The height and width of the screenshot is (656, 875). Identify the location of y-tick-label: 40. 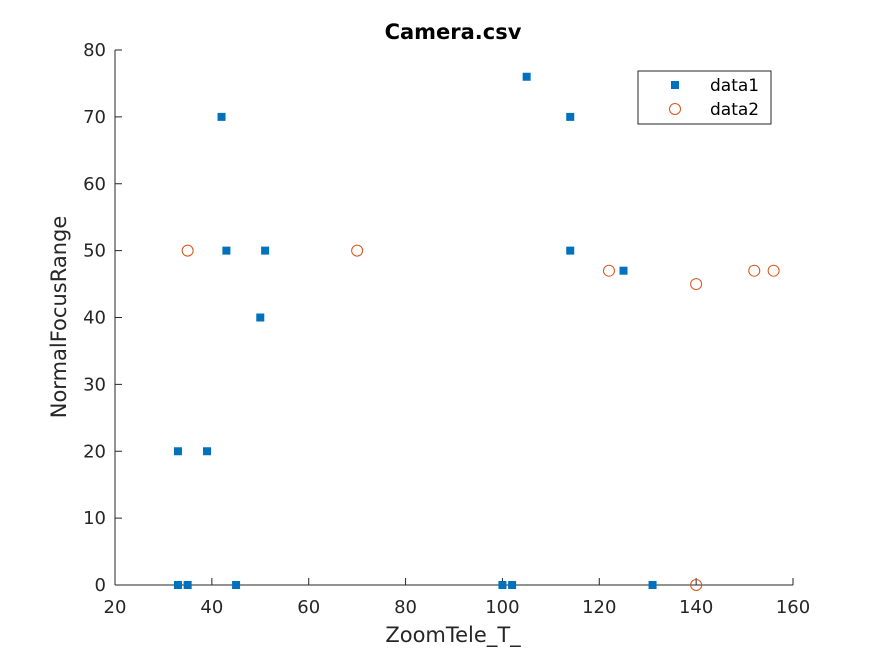
(94, 318).